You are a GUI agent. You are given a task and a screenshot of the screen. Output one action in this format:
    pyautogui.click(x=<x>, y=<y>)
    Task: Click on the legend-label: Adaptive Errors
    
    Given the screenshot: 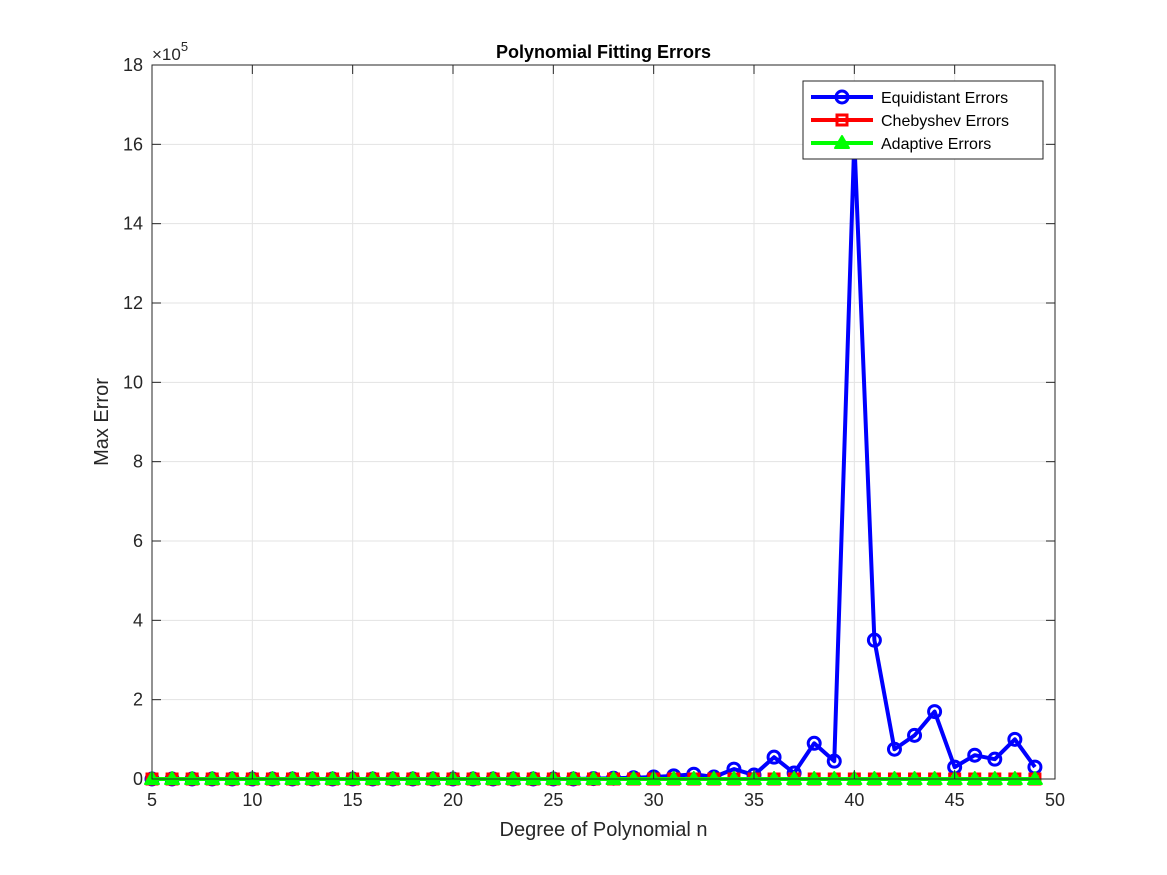 What is the action you would take?
    pyautogui.click(x=936, y=144)
    